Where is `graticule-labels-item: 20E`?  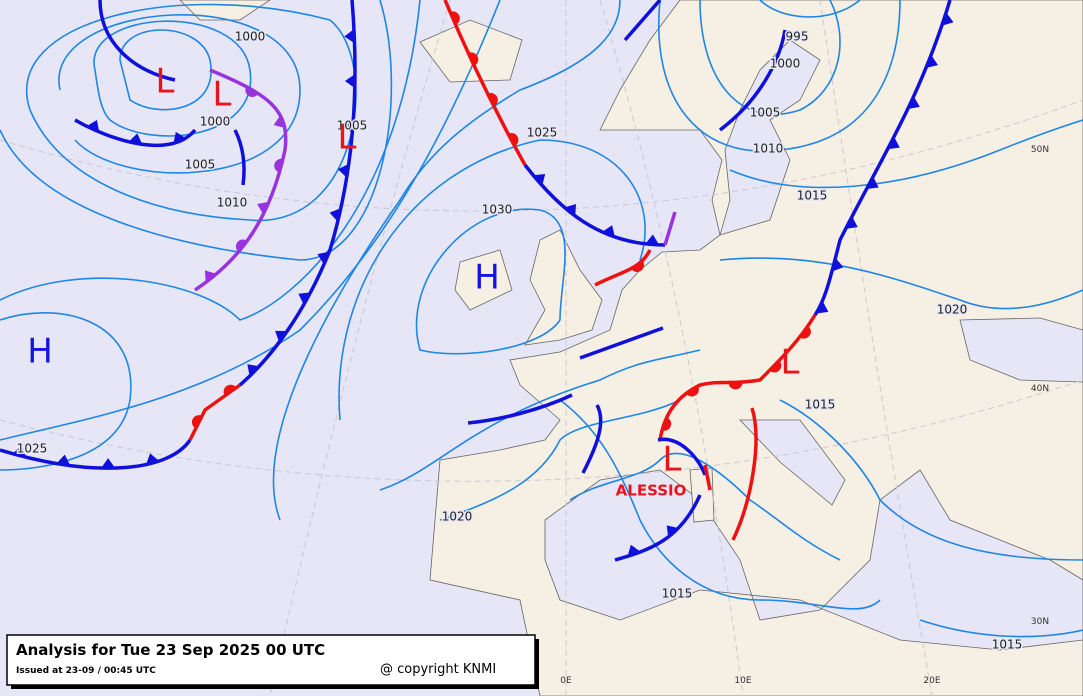
graticule-labels-item: 20E is located at coordinates (931, 681).